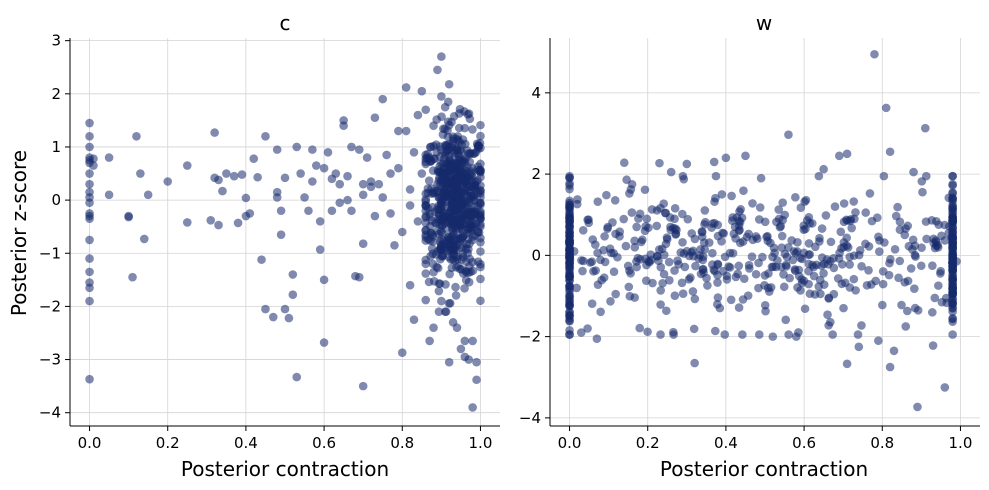  Describe the element at coordinates (764, 23) in the screenshot. I see `panel-title-w: w` at that location.